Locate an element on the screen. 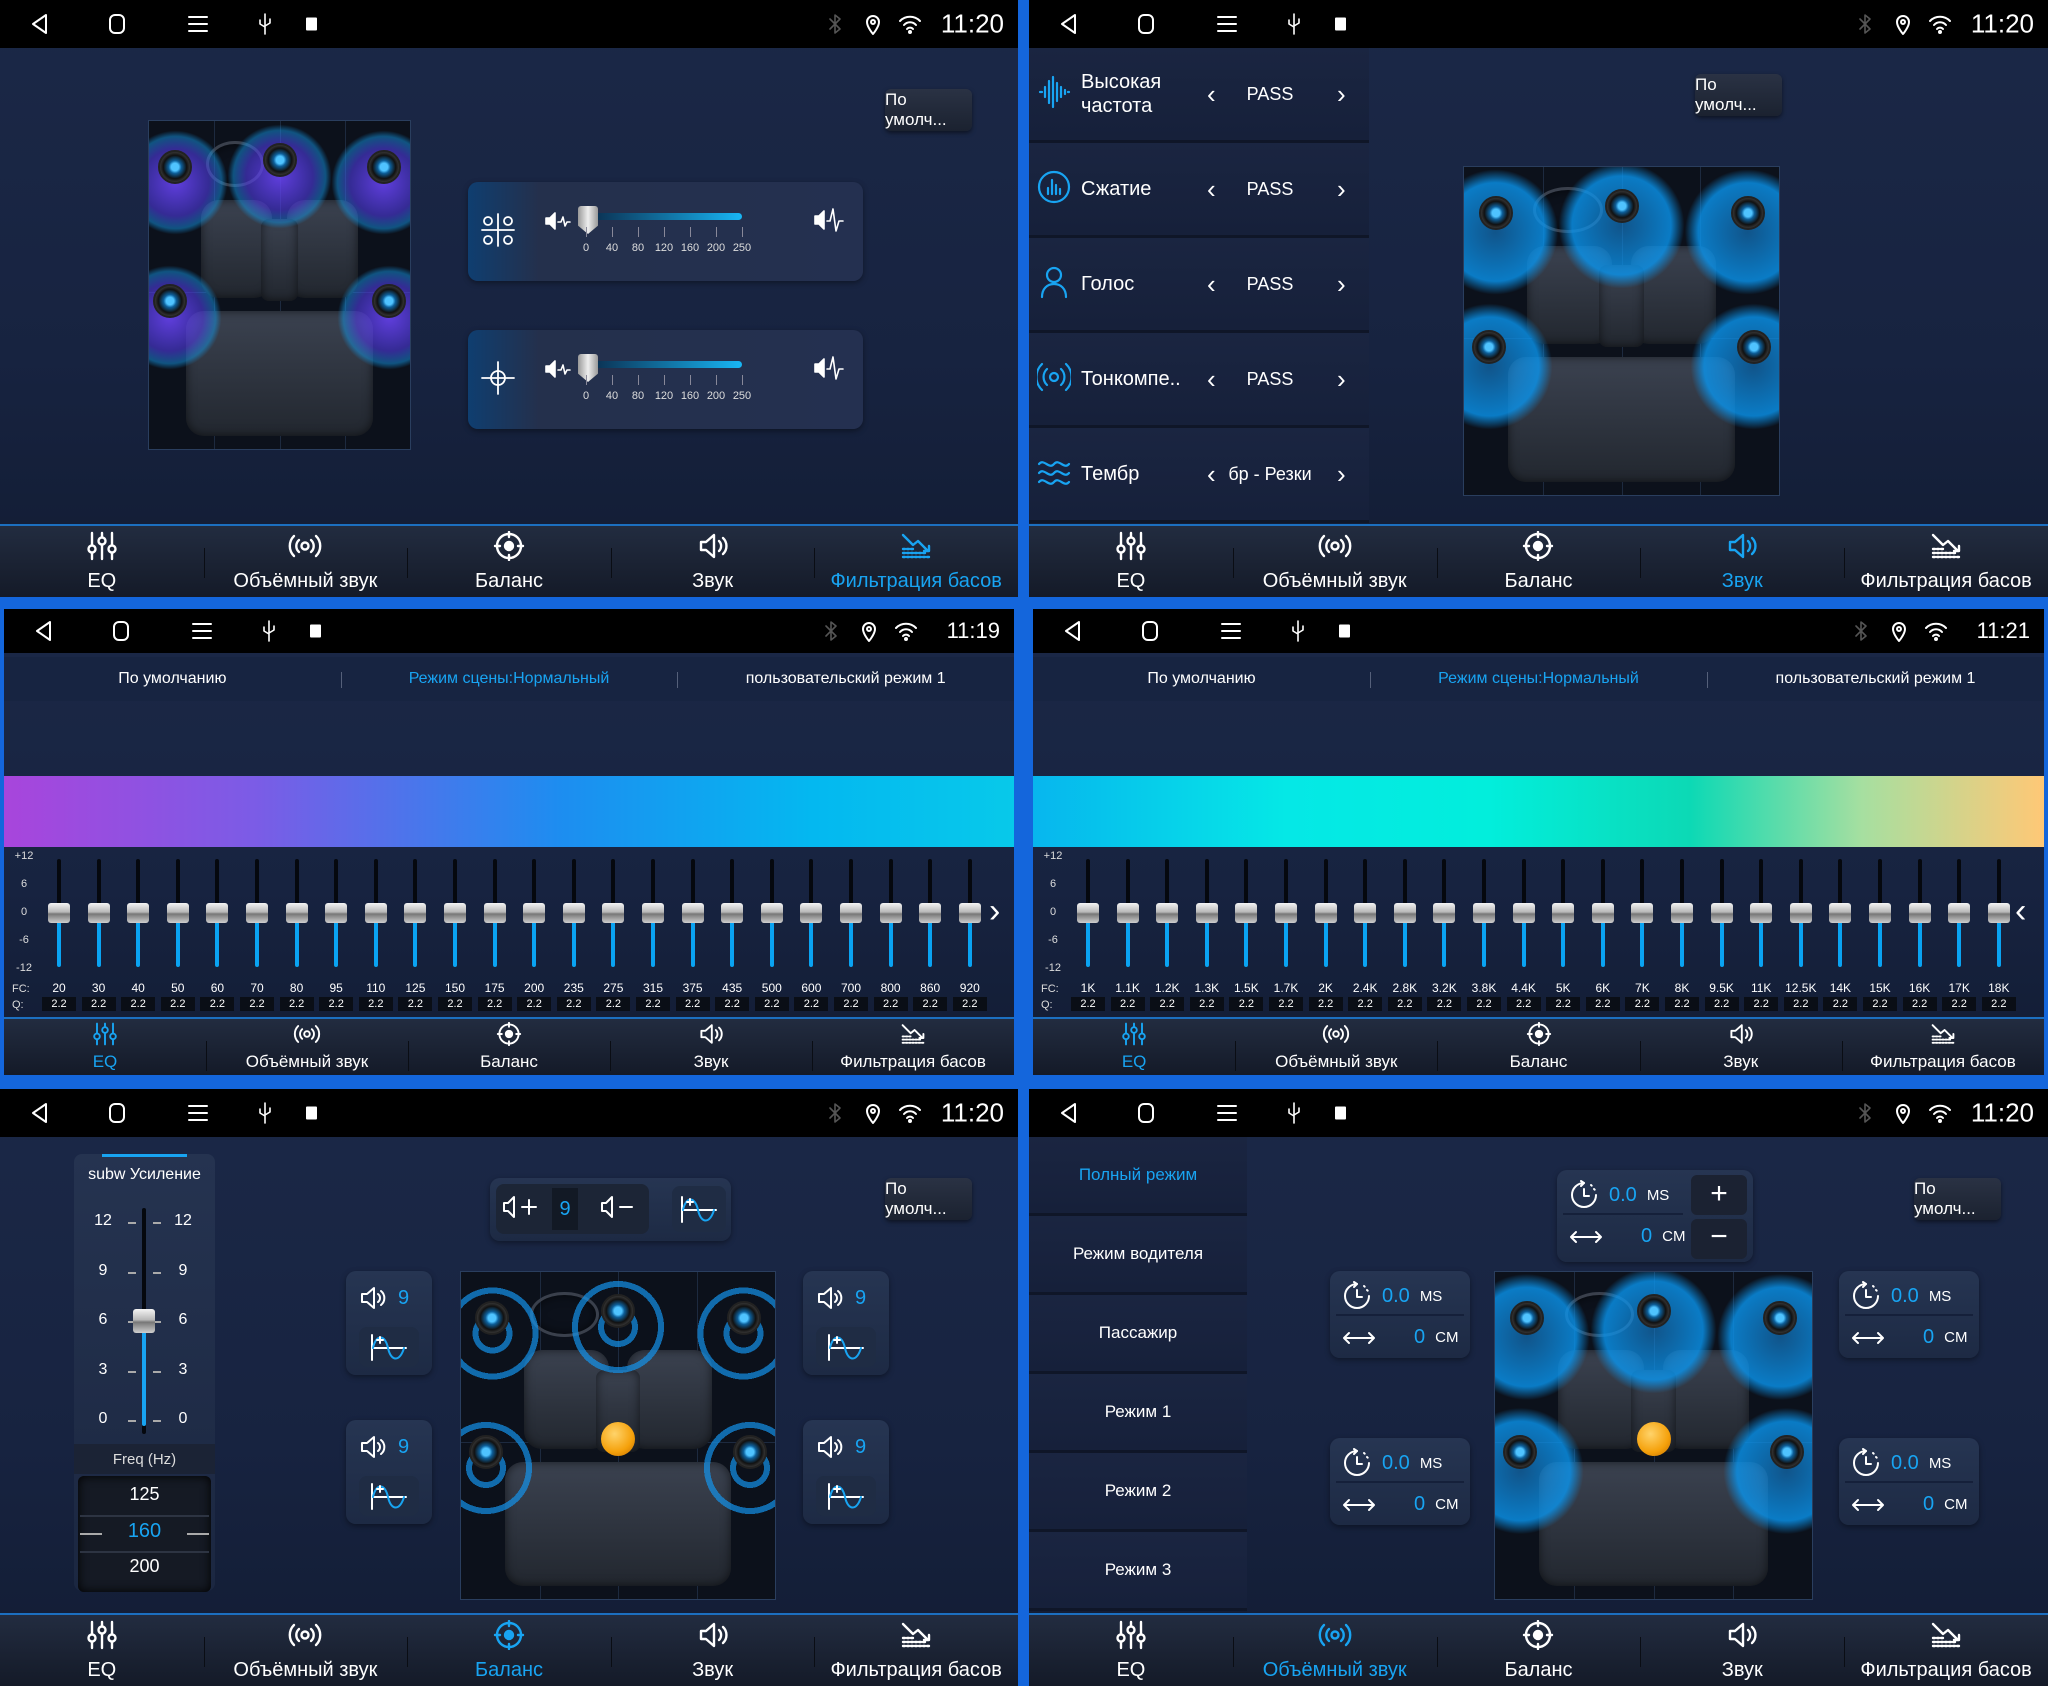 This screenshot has width=2048, height=1686. chevron-right-icon: › is located at coordinates (995, 911).